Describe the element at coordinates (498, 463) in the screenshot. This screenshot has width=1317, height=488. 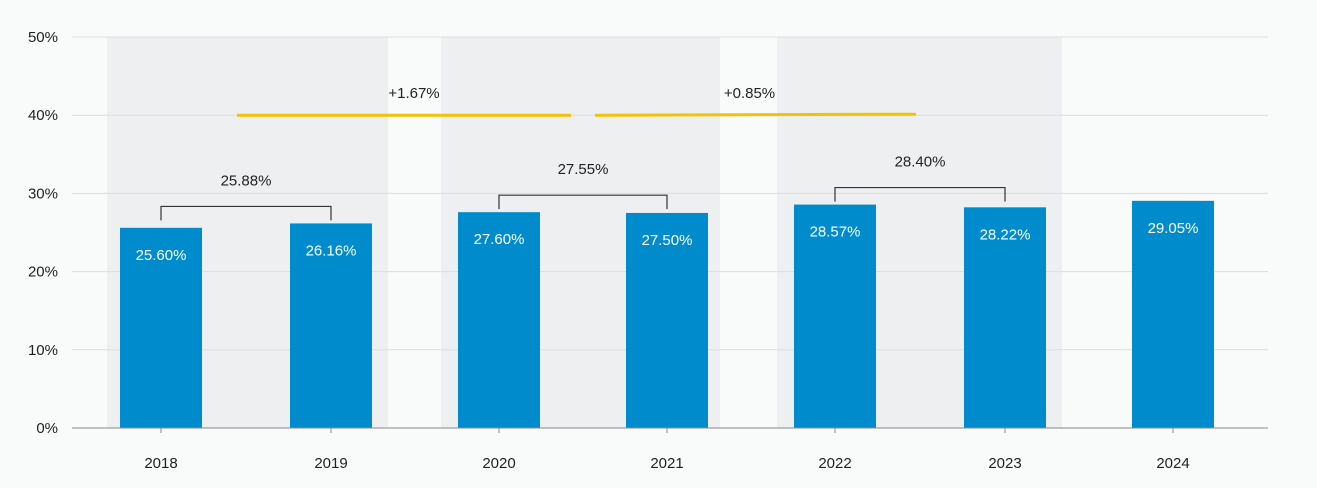
I see `x-tick-label-2020: 2020` at that location.